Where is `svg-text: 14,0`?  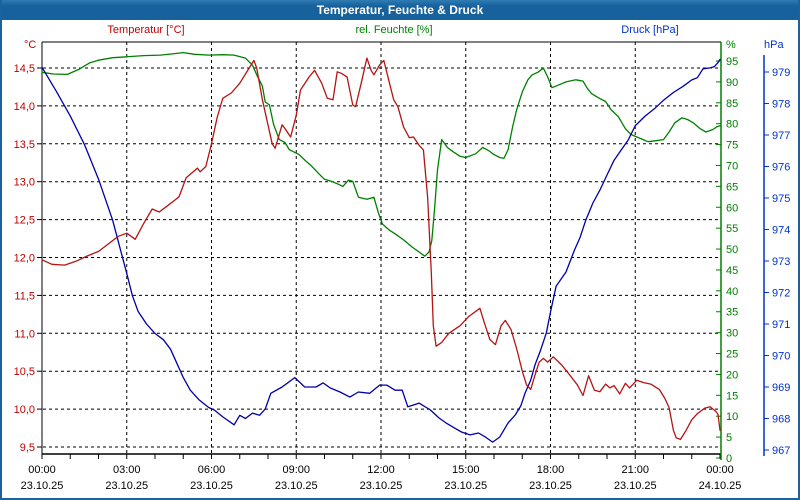
svg-text: 14,0 is located at coordinates (24, 107).